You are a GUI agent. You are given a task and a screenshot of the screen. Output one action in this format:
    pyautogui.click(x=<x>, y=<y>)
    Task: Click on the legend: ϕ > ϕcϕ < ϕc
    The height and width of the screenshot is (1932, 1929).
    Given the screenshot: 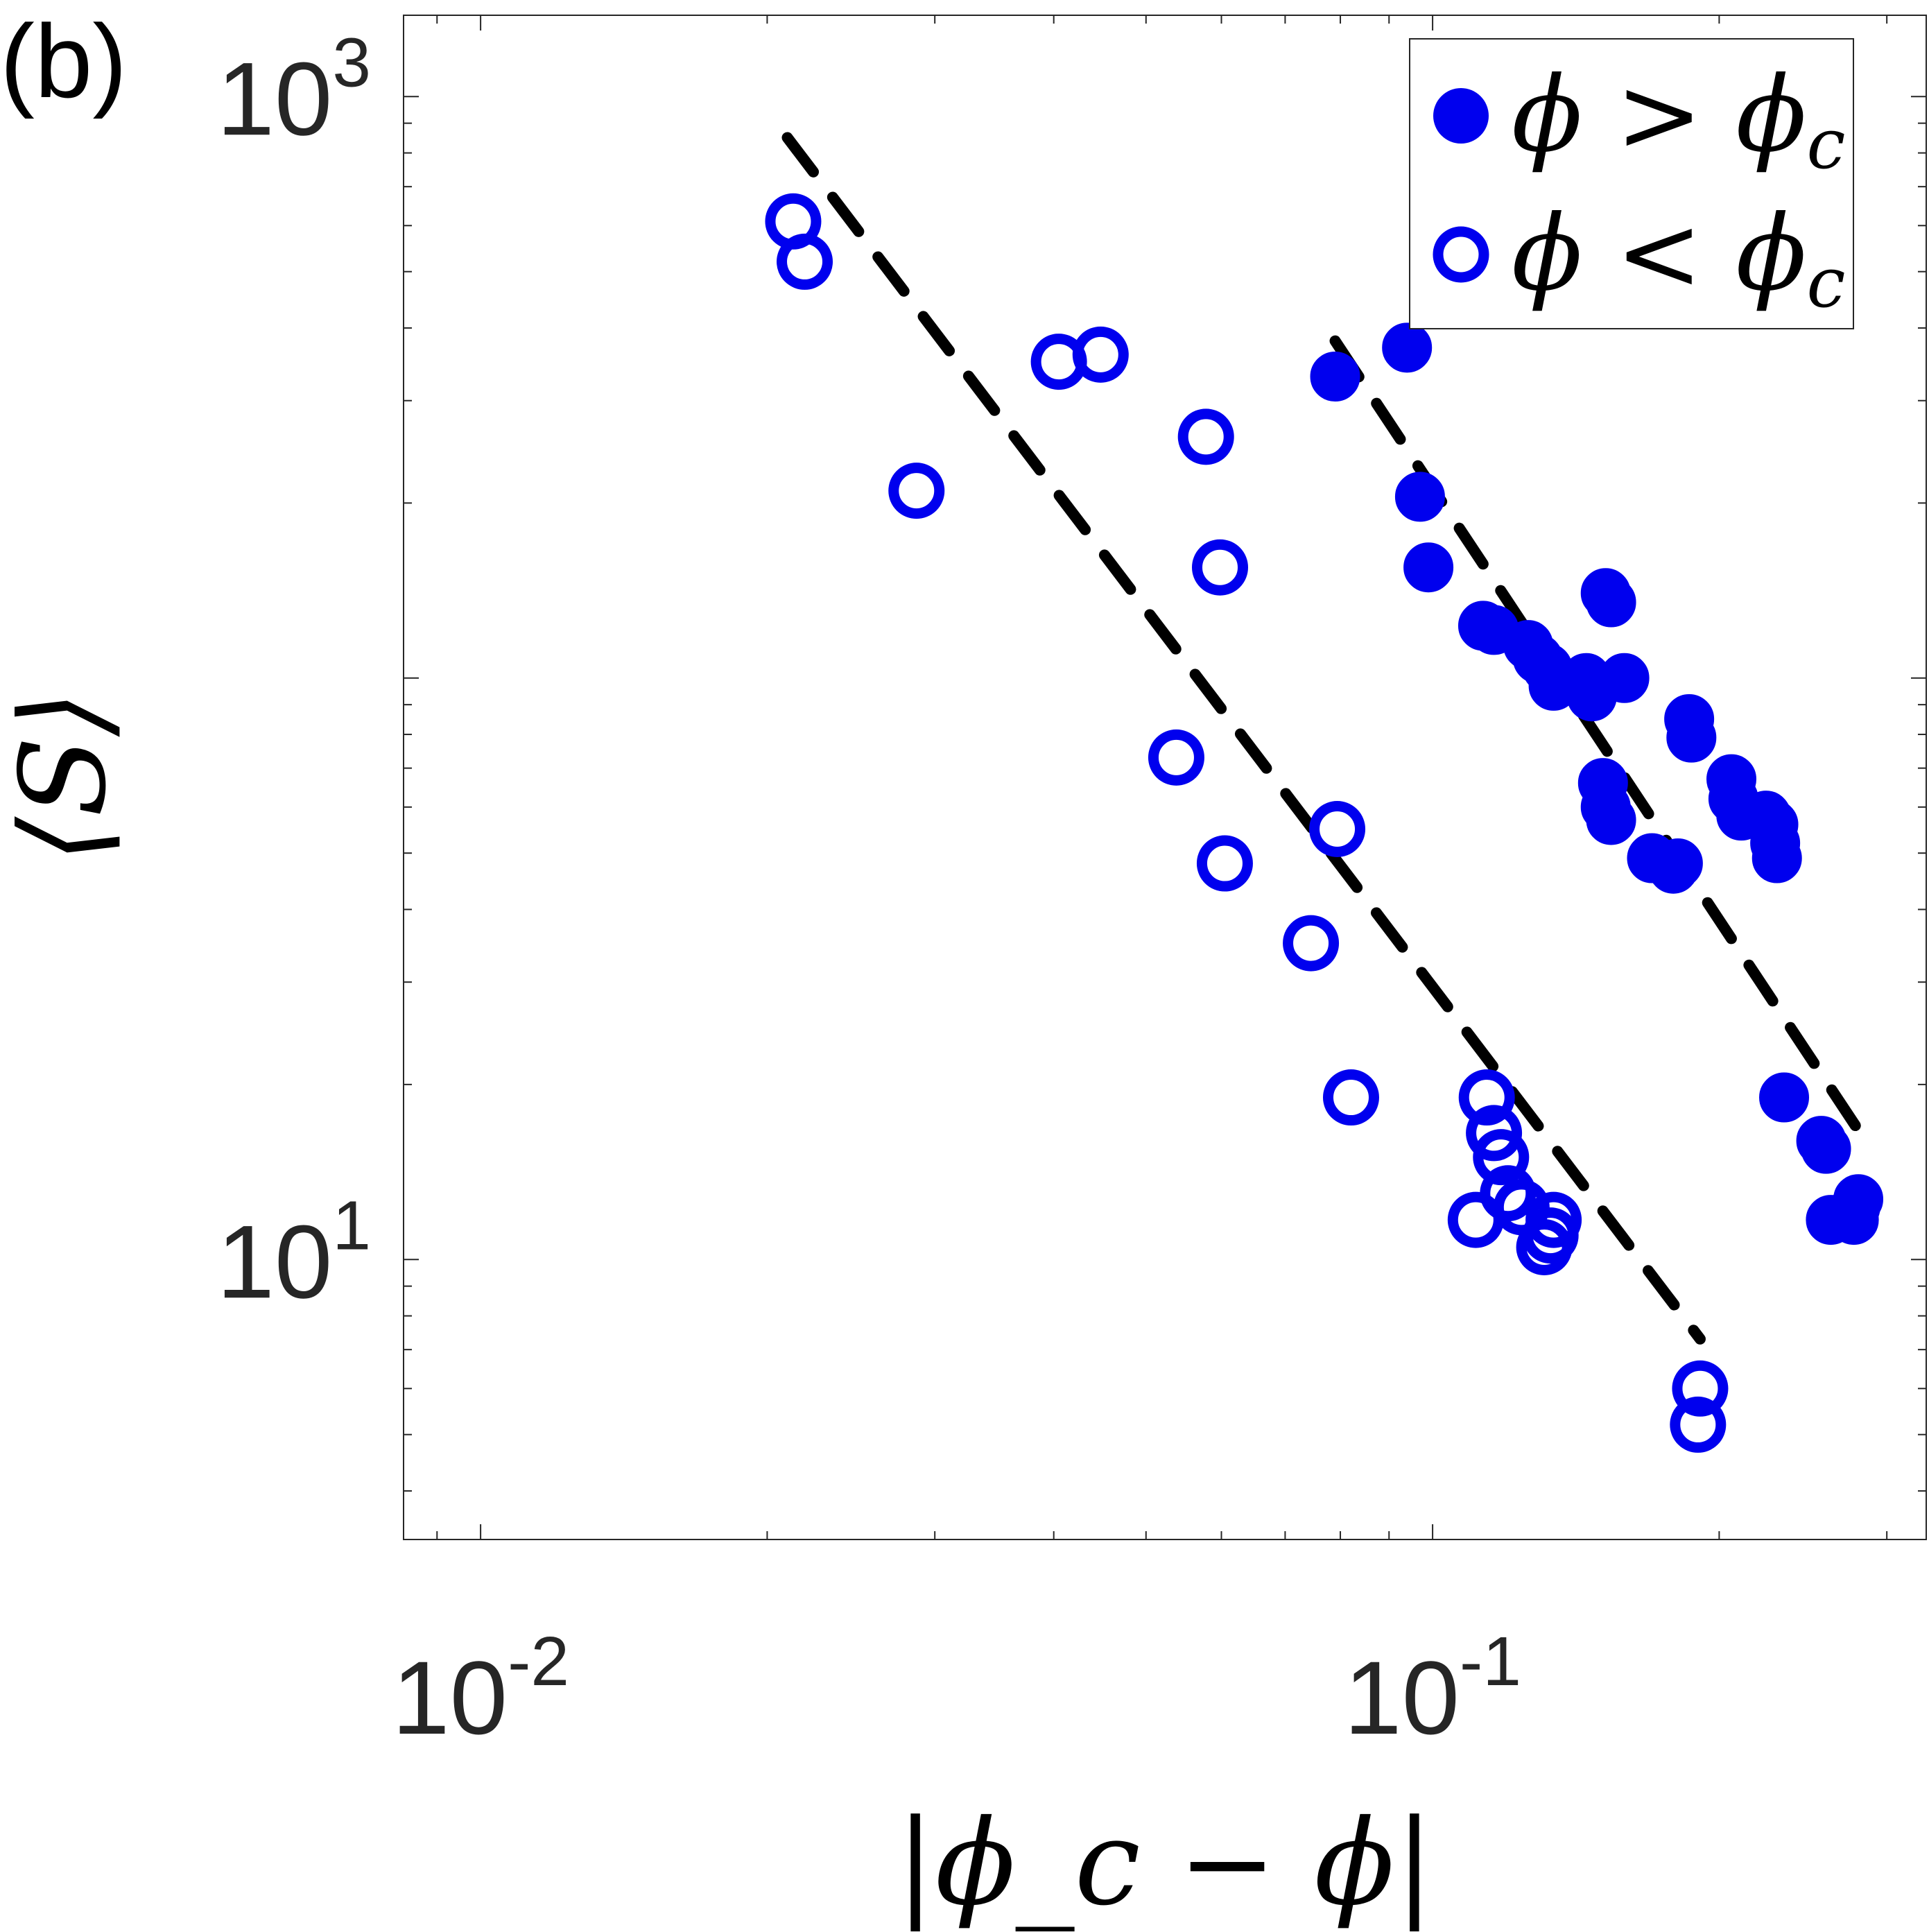 What is the action you would take?
    pyautogui.click(x=1631, y=183)
    